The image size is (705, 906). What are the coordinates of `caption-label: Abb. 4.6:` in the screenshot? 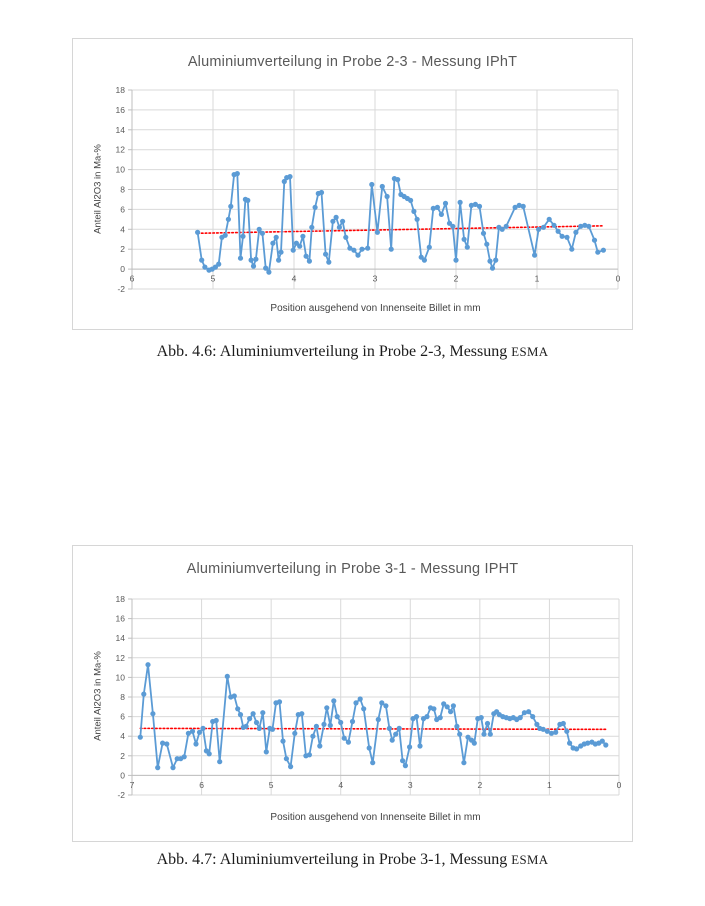 It's located at (186, 351).